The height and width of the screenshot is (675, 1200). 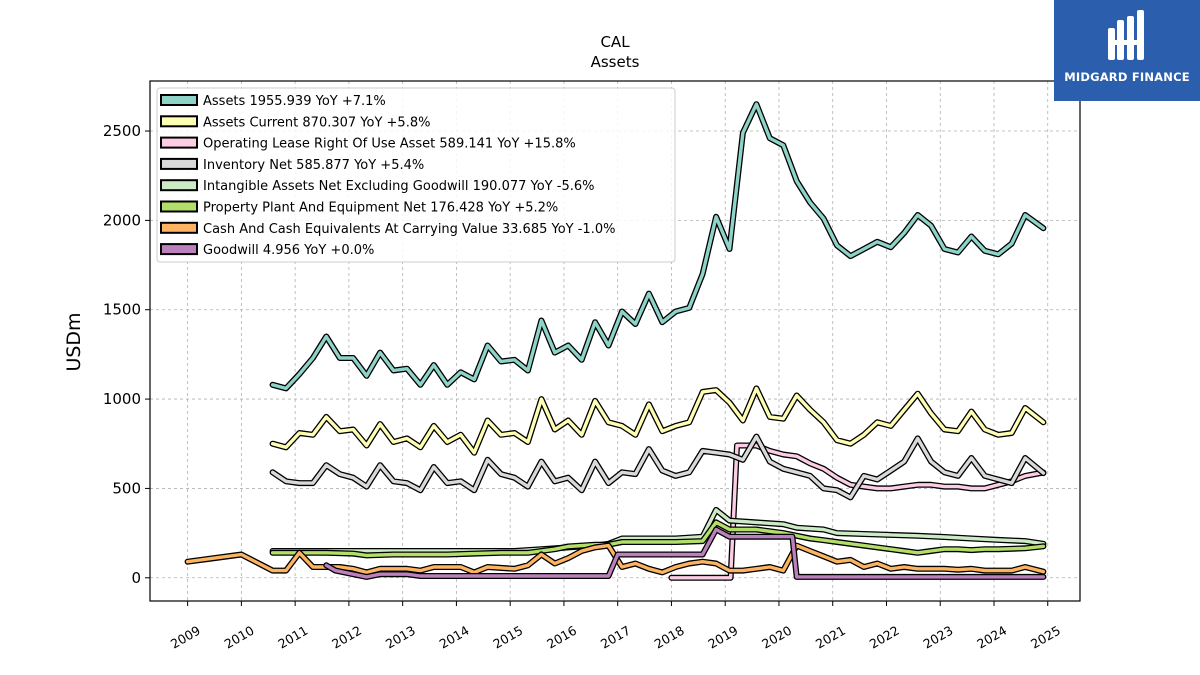 I want to click on y-axis-label: USDm, so click(x=74, y=341).